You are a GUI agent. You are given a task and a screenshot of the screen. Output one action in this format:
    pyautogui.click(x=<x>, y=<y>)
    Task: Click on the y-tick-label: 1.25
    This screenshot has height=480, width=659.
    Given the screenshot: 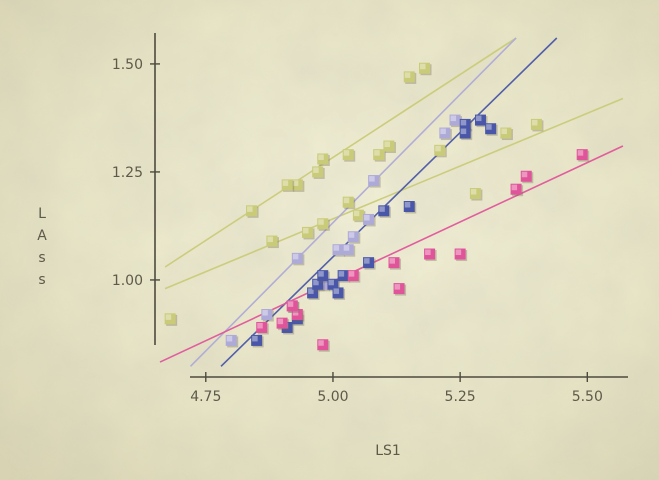 What is the action you would take?
    pyautogui.click(x=127, y=173)
    